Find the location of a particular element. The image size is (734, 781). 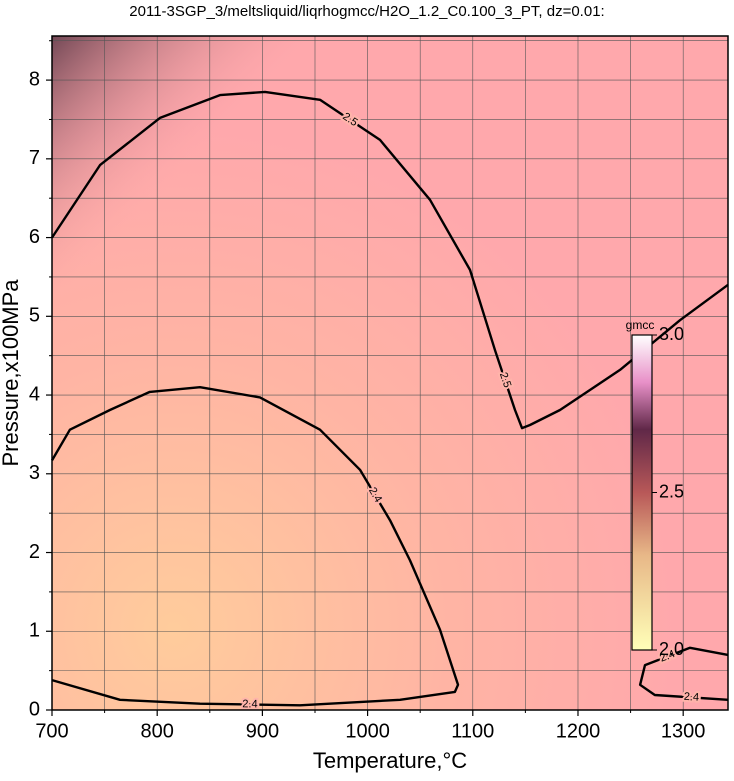

y-tick-label: 0 is located at coordinates (34, 709).